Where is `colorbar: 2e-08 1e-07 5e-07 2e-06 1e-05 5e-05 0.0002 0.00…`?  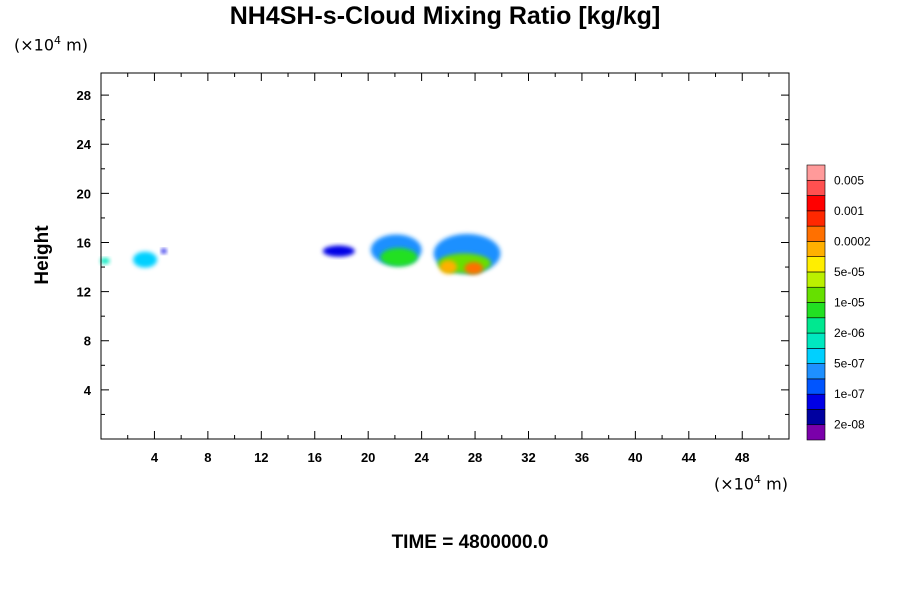 colorbar: 2e-08 1e-07 5e-07 2e-06 1e-05 5e-05 0.0002 0.00… is located at coordinates (838, 302).